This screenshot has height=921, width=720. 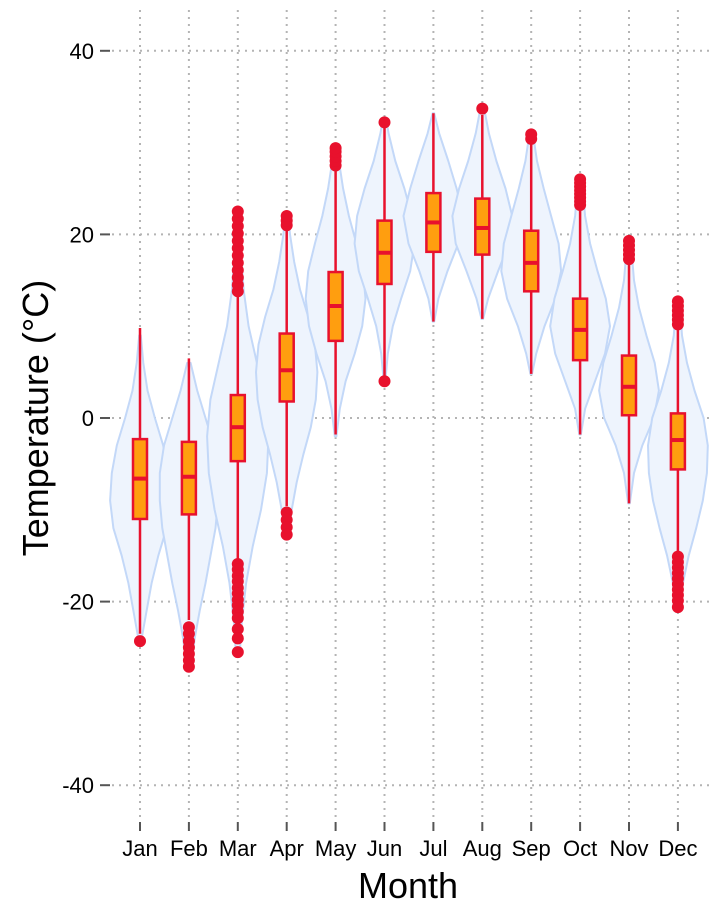 I want to click on y-tick-label: 0, so click(x=88, y=418).